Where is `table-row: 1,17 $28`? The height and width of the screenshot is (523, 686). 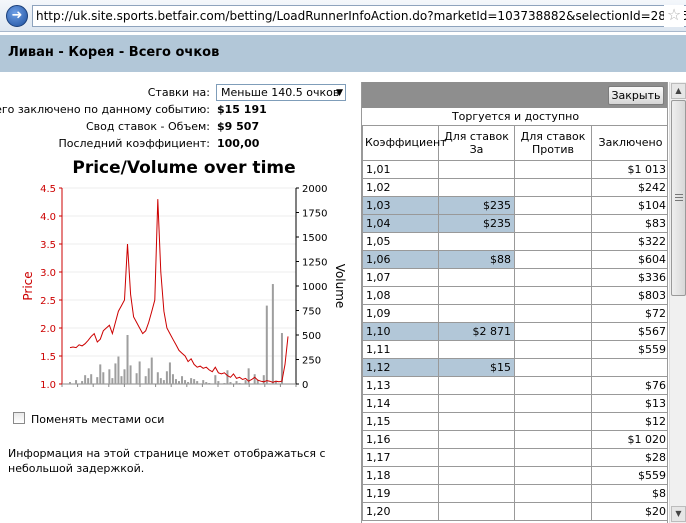 table-row: 1,17 $28 is located at coordinates (514, 457).